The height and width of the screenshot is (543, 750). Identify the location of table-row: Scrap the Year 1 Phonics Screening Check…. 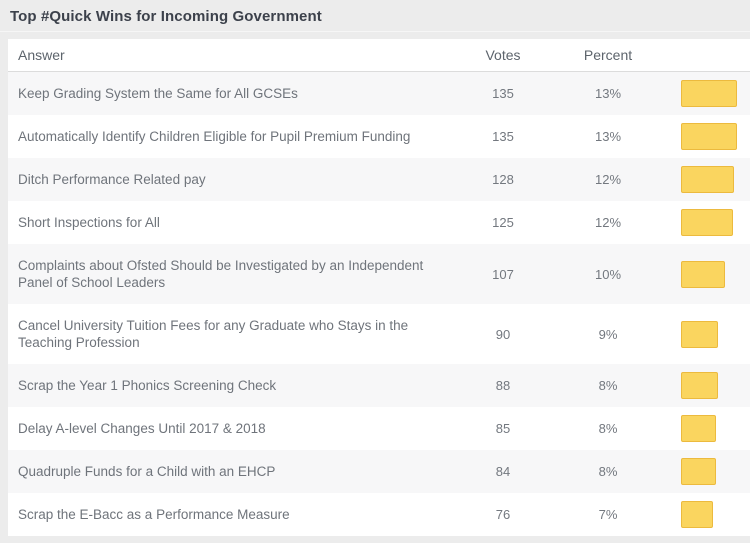
(379, 385).